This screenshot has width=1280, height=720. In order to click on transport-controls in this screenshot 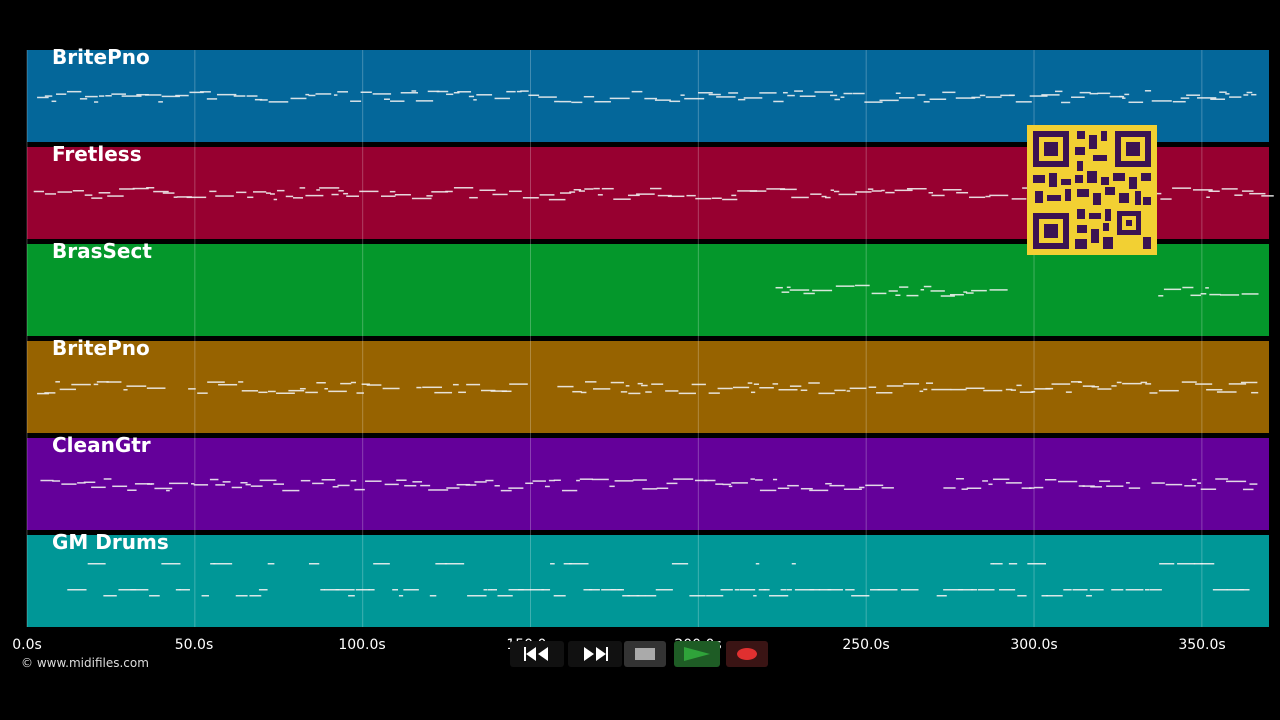, I will do `click(640, 655)`.